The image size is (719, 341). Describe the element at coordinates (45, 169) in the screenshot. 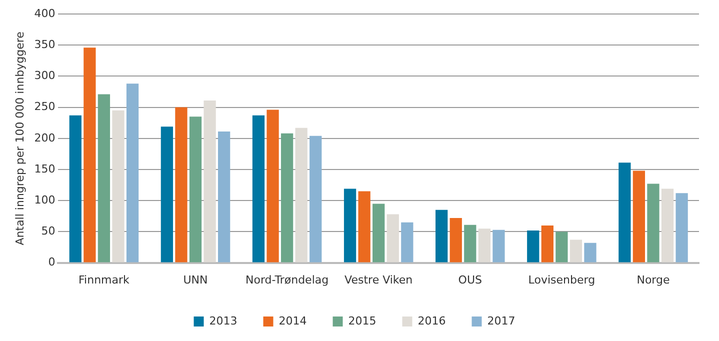

I see `y-tick-label: 150` at that location.